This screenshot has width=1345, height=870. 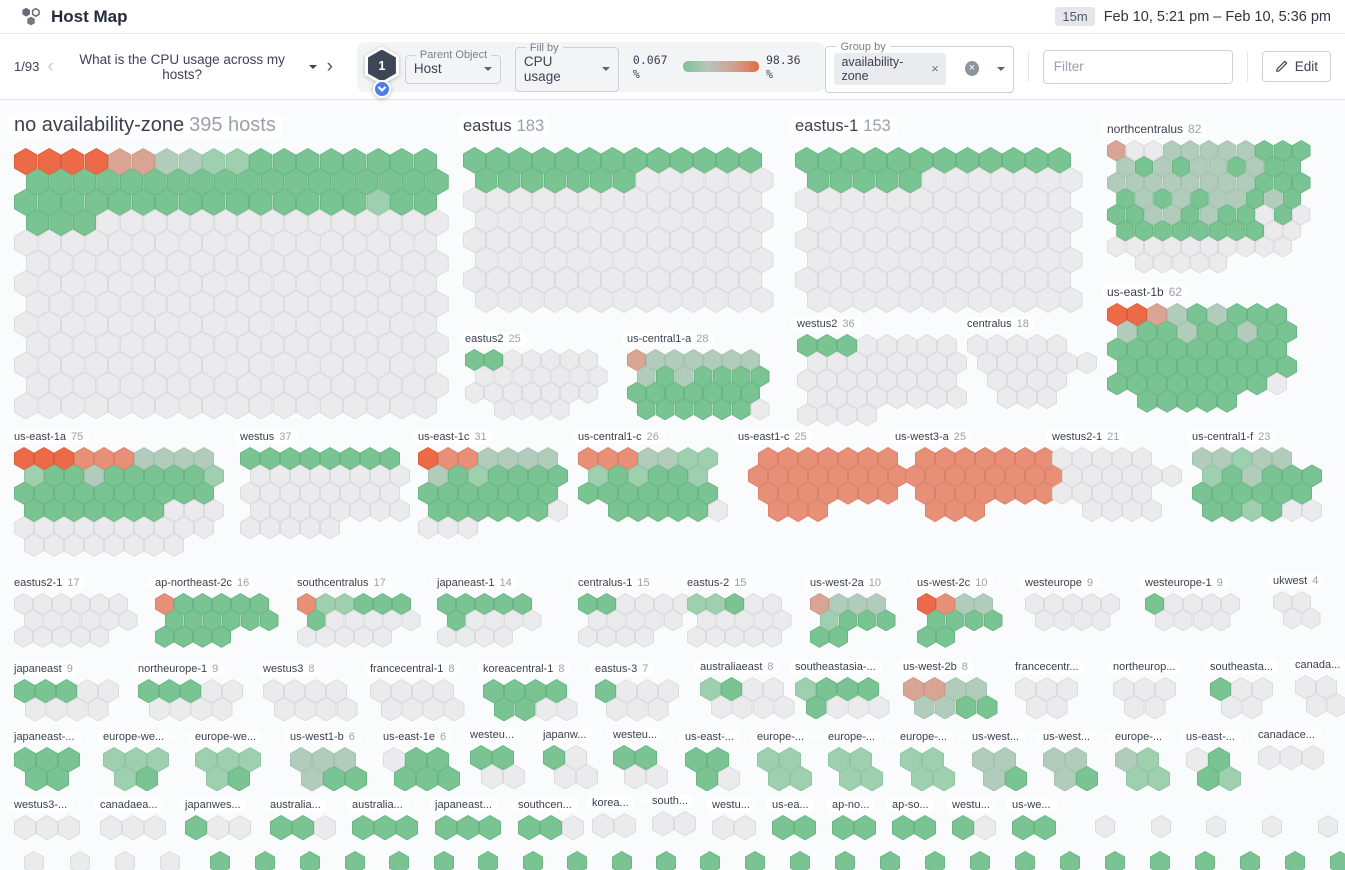 What do you see at coordinates (668, 339) in the screenshot?
I see `group-label: us-central1-a 28` at bounding box center [668, 339].